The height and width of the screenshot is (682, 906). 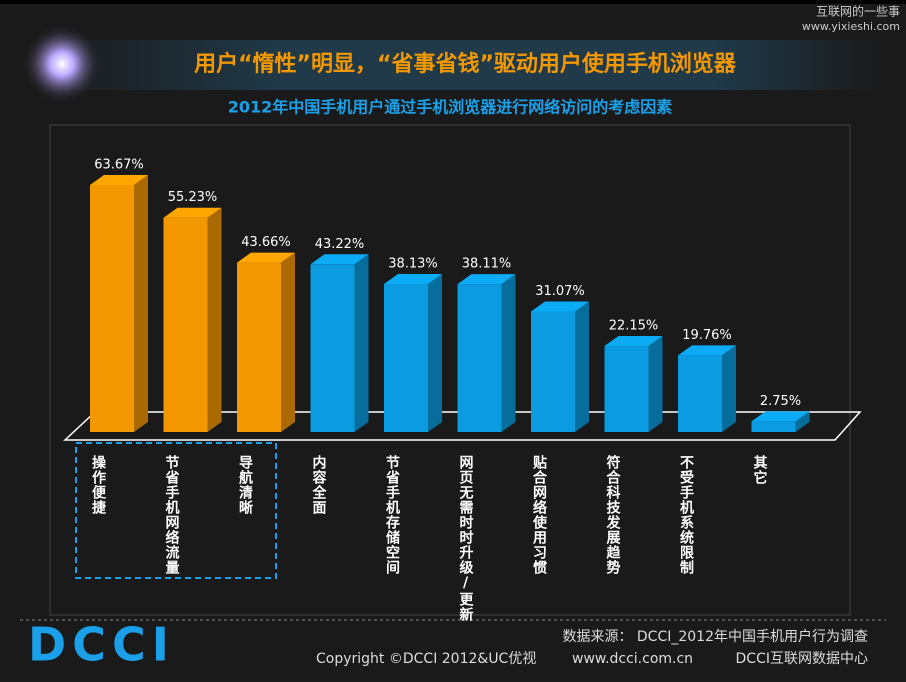 I want to click on floor, so click(x=462, y=426).